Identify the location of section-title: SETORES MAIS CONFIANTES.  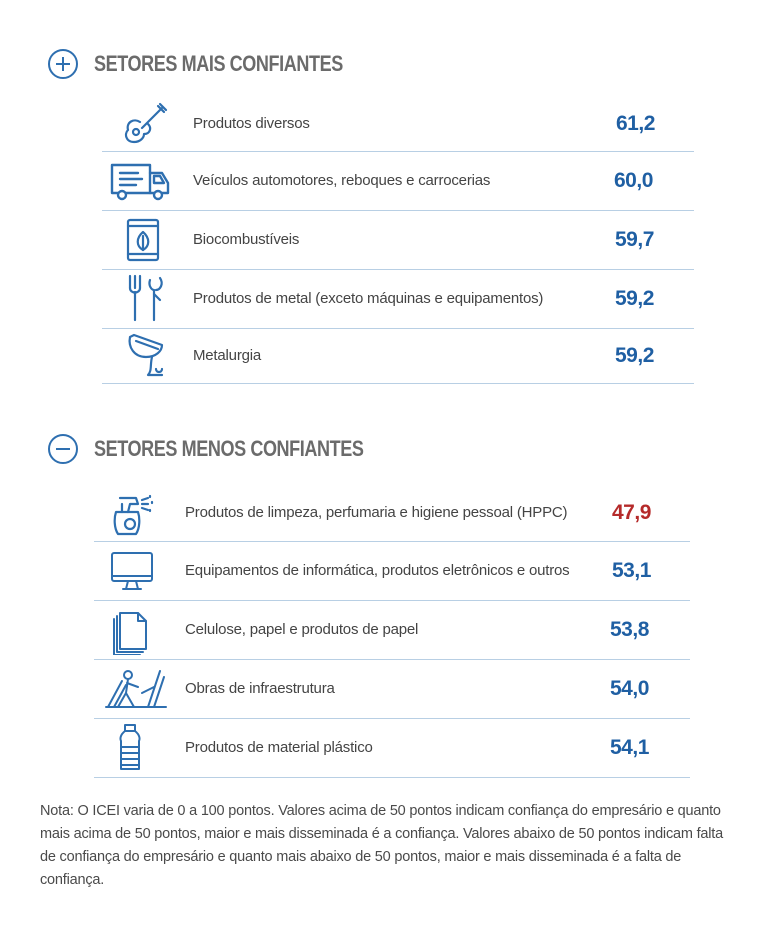
(218, 63).